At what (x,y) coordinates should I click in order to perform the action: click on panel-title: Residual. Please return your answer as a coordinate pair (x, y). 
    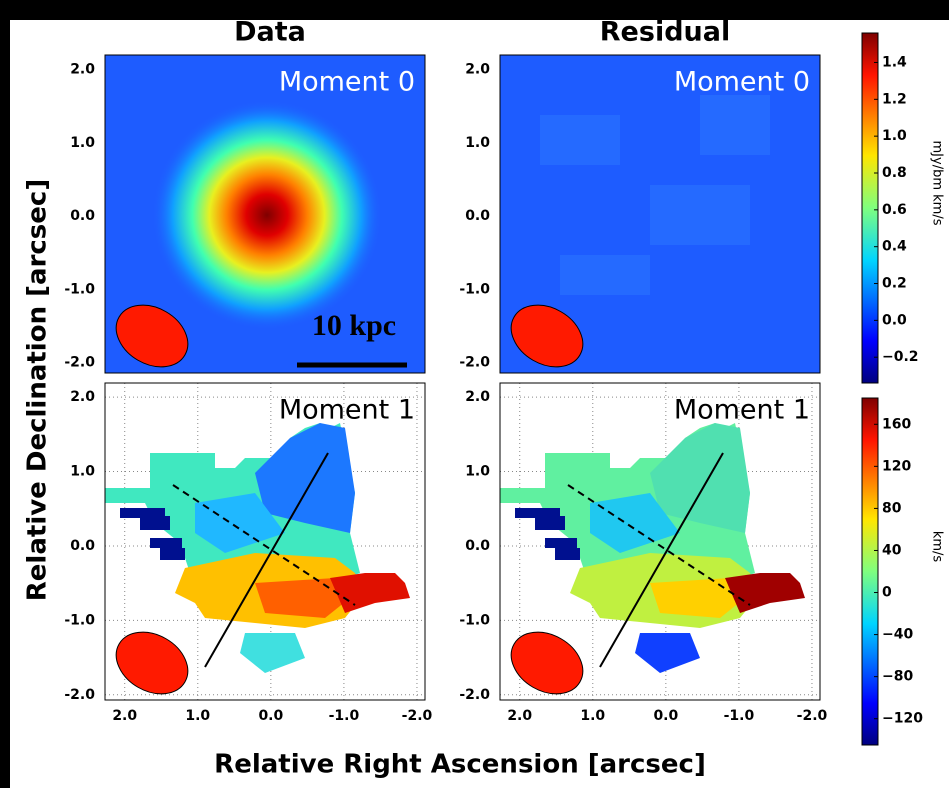
    Looking at the image, I should click on (665, 32).